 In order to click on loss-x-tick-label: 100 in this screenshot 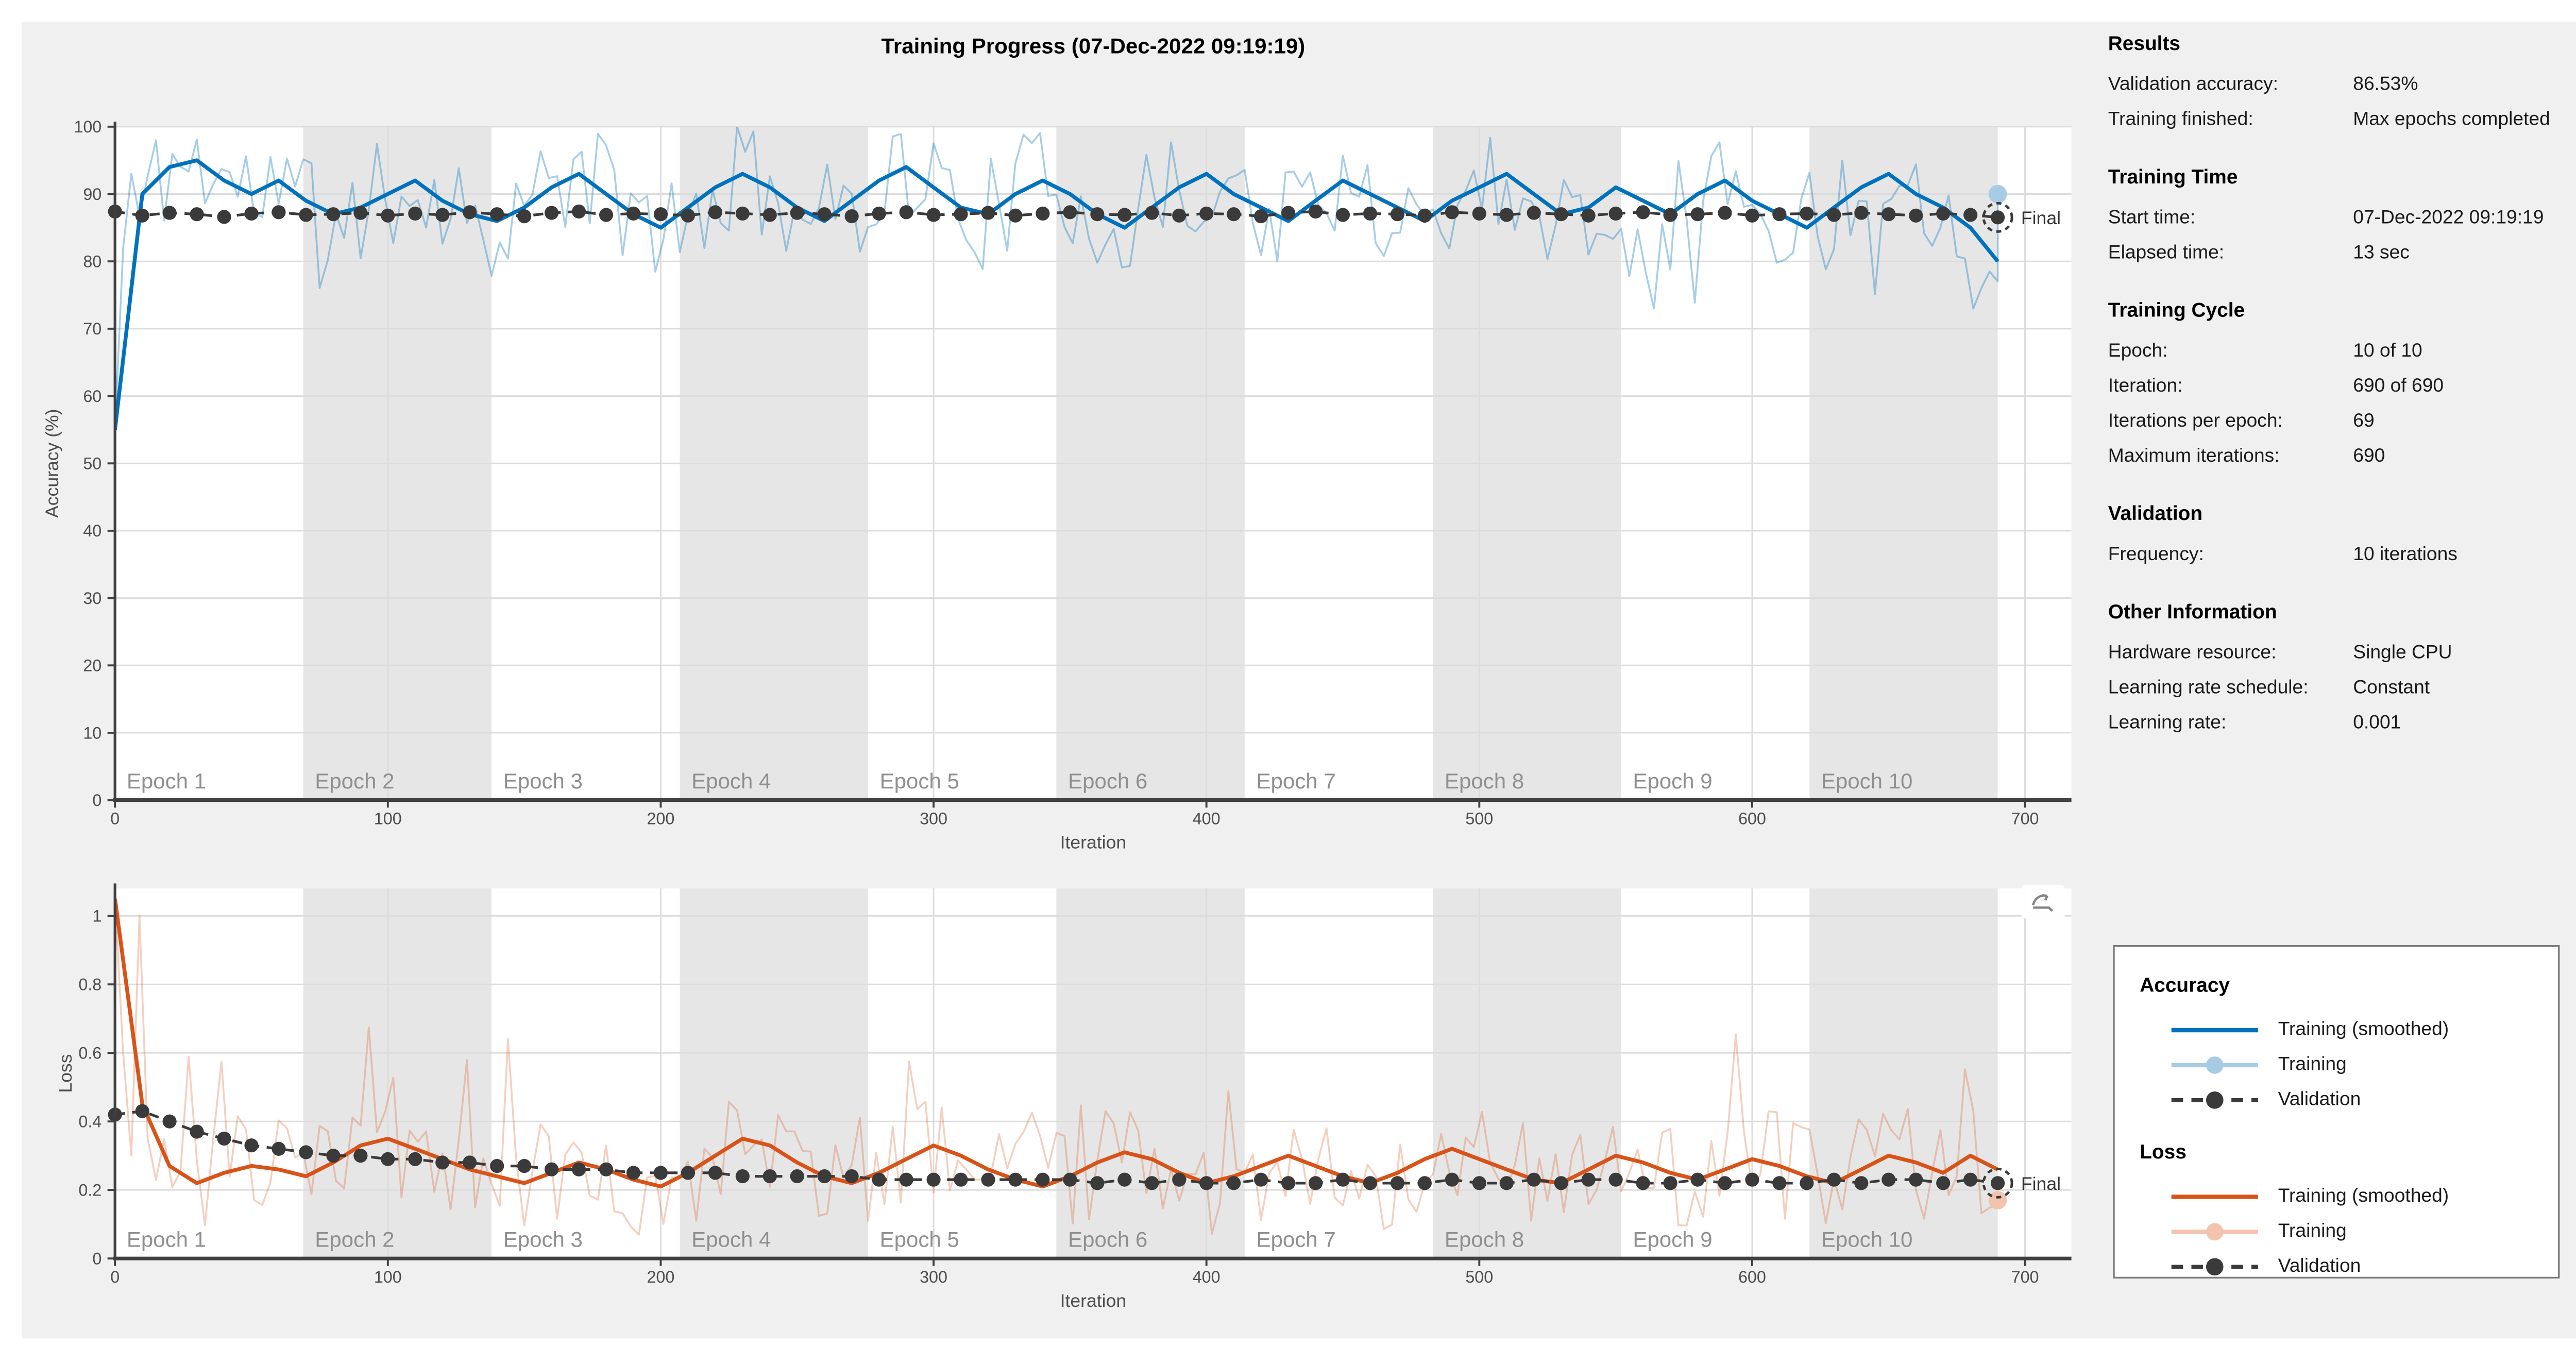, I will do `click(388, 1277)`.